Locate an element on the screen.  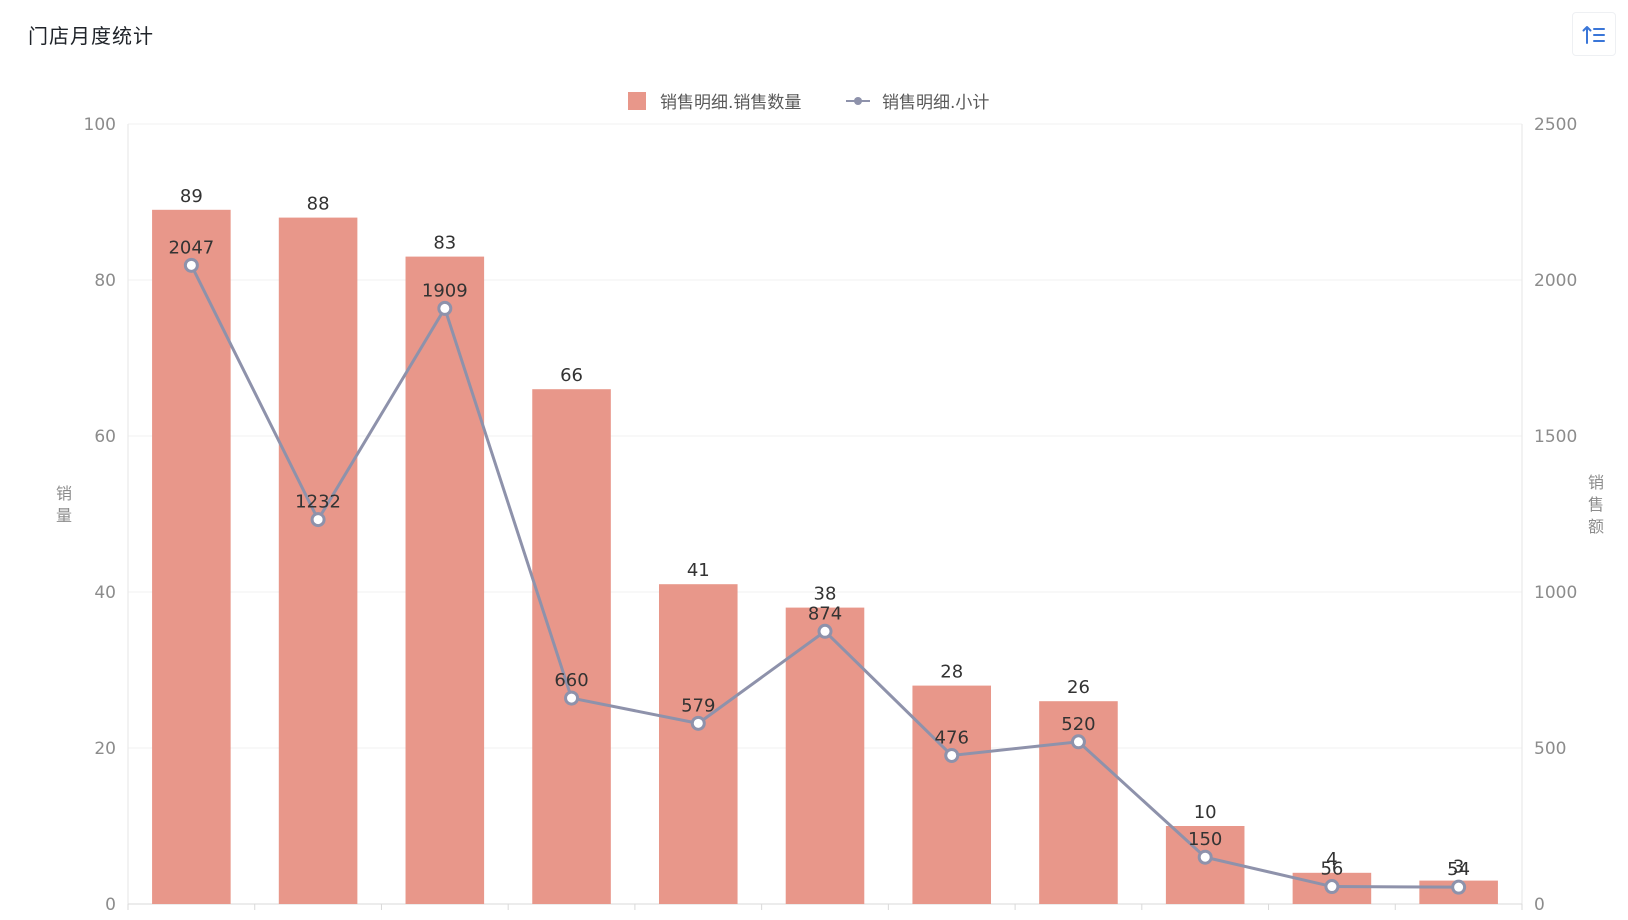
y-right-tick-label: 1500 is located at coordinates (1555, 437).